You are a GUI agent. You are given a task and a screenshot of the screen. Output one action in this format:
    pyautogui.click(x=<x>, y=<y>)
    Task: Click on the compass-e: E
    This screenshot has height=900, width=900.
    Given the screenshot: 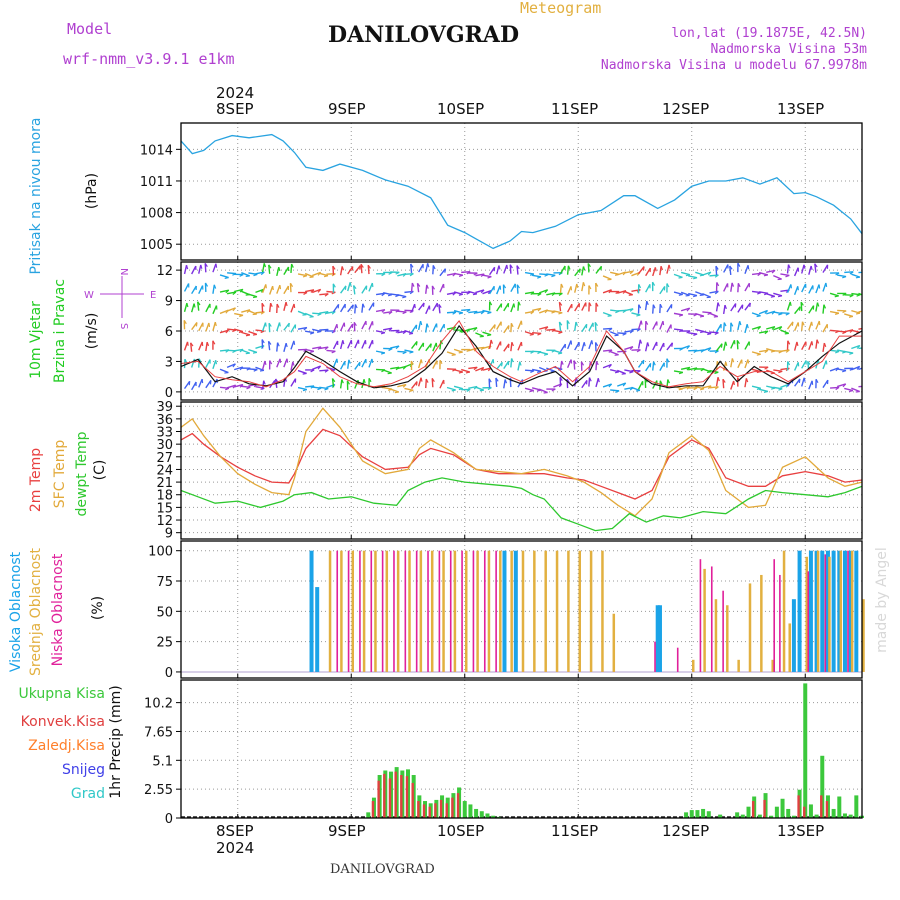 What is the action you would take?
    pyautogui.click(x=153, y=295)
    